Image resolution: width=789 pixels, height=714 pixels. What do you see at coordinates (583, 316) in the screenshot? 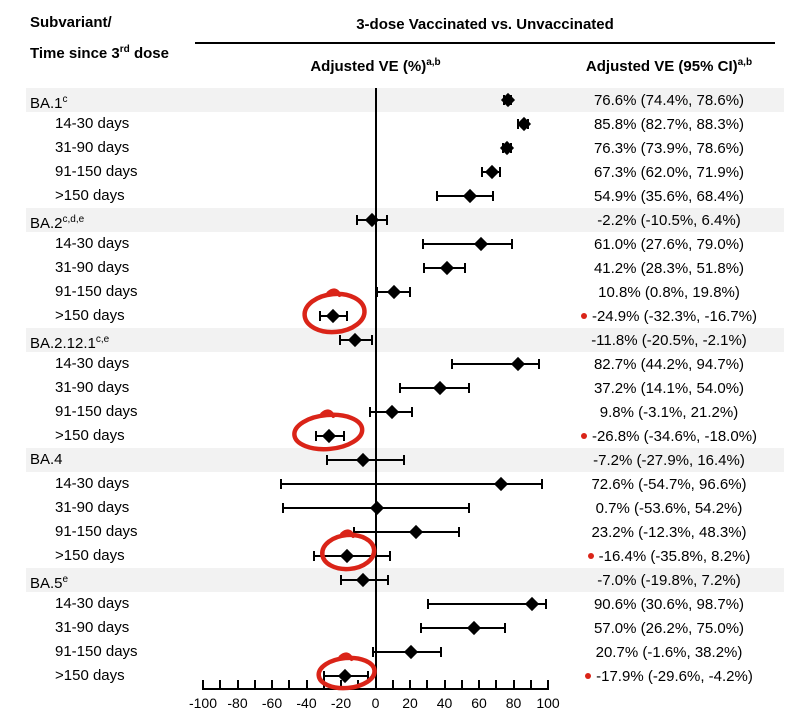
I see `significant-negative-red-dot` at bounding box center [583, 316].